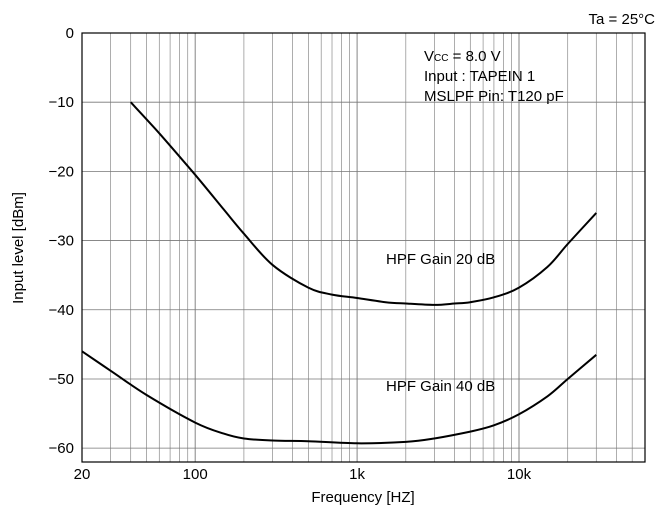 The width and height of the screenshot is (657, 513). I want to click on series-line-hpf-gain-40-db, so click(339, 397).